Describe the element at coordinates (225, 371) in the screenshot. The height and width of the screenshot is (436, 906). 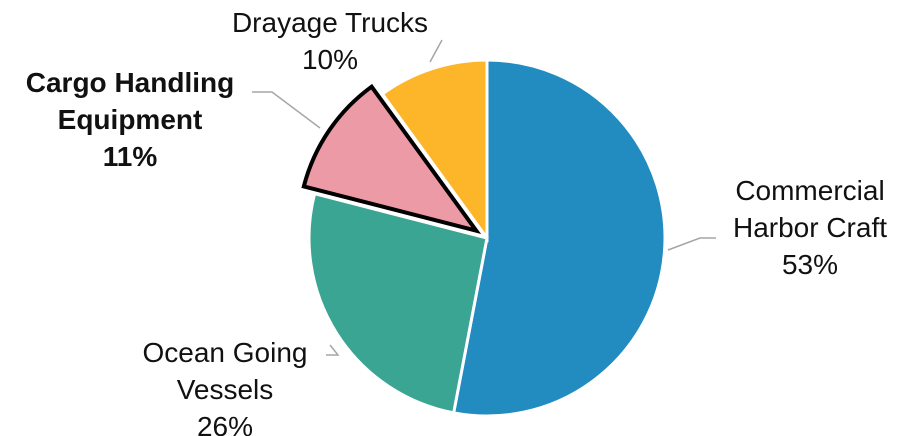
I see `slice-name: Ocean Going Vessels` at that location.